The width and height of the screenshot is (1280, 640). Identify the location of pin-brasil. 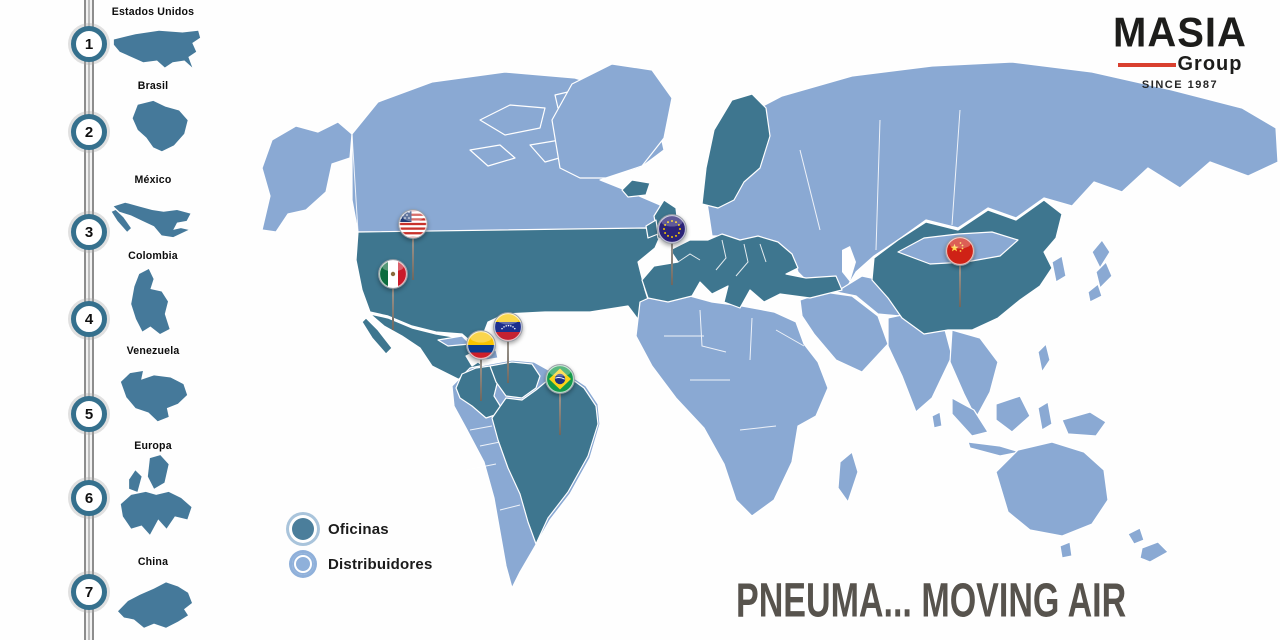
(560, 402).